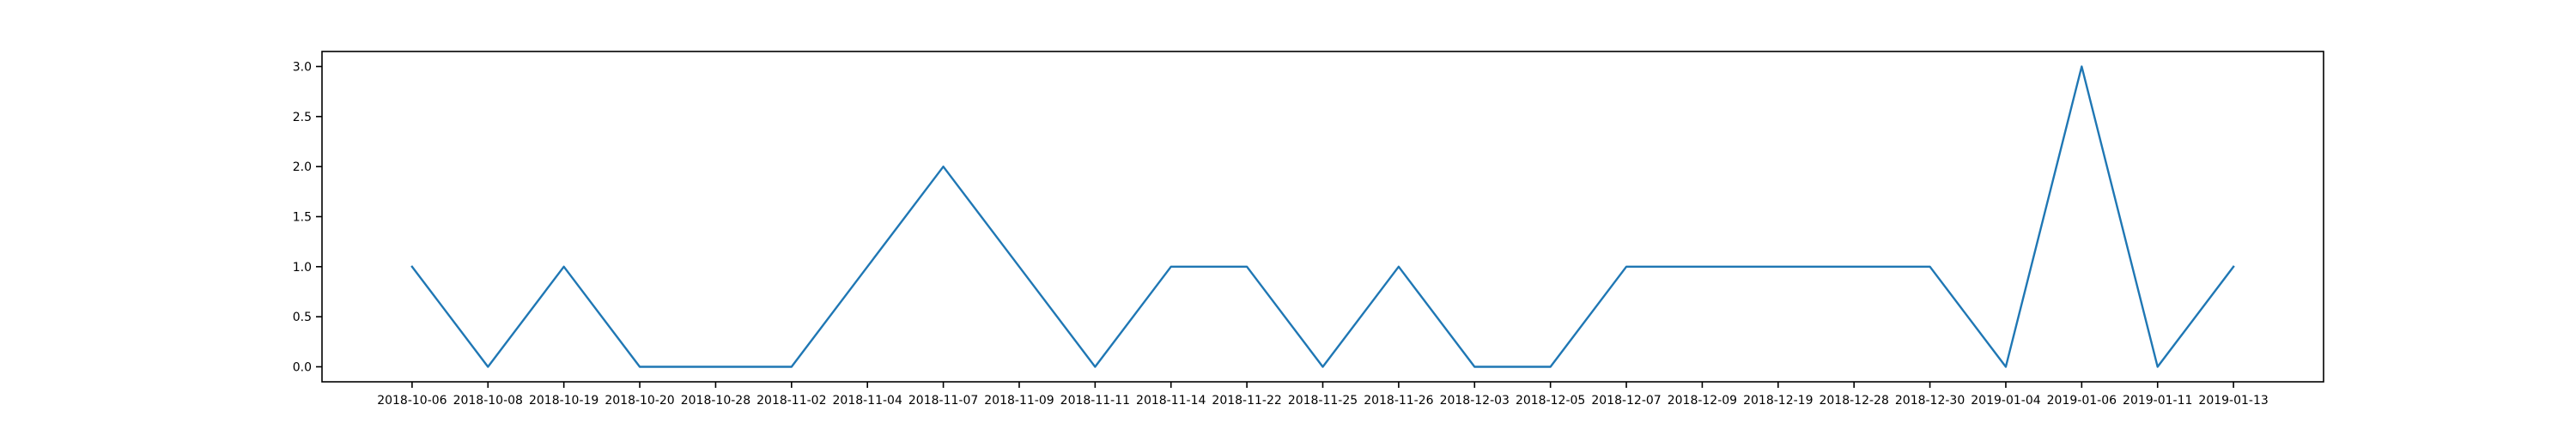  I want to click on x-tick-label: 2018-10-28, so click(715, 401).